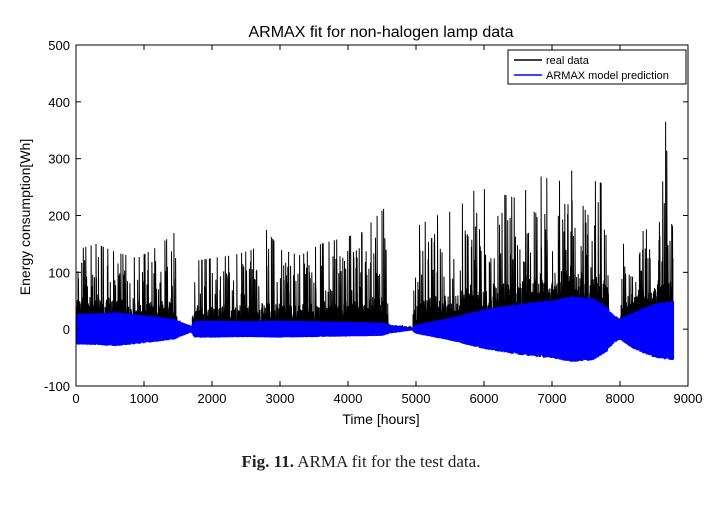 The height and width of the screenshot is (506, 722). I want to click on chart-title: ARMAX fit for non-halogen lamp data, so click(380, 32).